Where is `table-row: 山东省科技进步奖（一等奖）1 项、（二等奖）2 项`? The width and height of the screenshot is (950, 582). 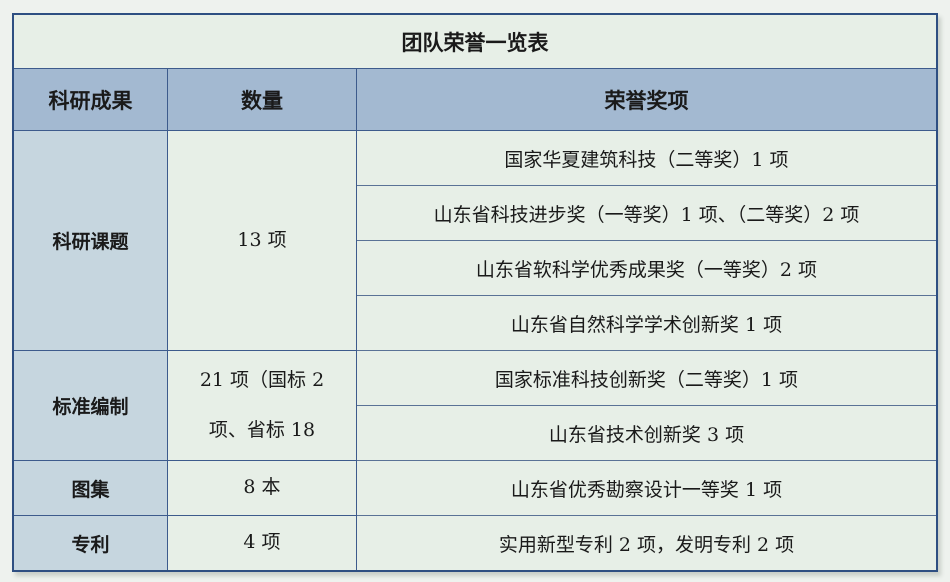 table-row: 山东省科技进步奖（一等奖）1 项、（二等奖）2 项 is located at coordinates (475, 213).